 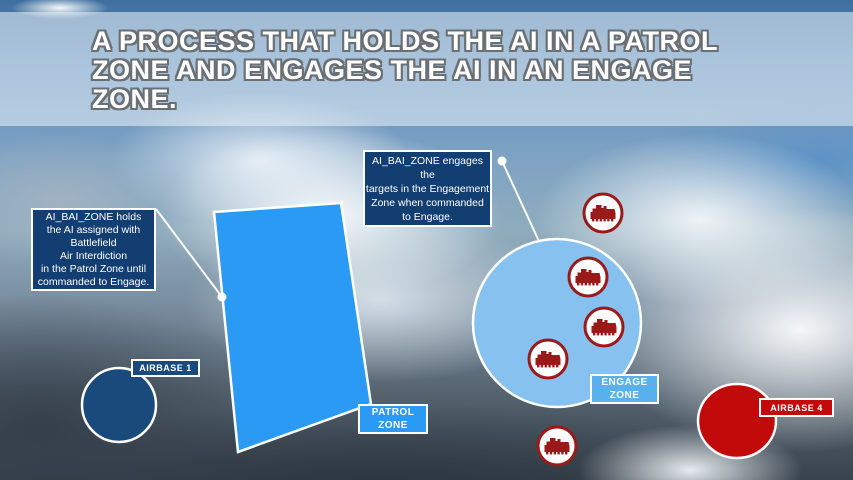 I want to click on patrol-callout-endpoint, so click(x=222, y=297).